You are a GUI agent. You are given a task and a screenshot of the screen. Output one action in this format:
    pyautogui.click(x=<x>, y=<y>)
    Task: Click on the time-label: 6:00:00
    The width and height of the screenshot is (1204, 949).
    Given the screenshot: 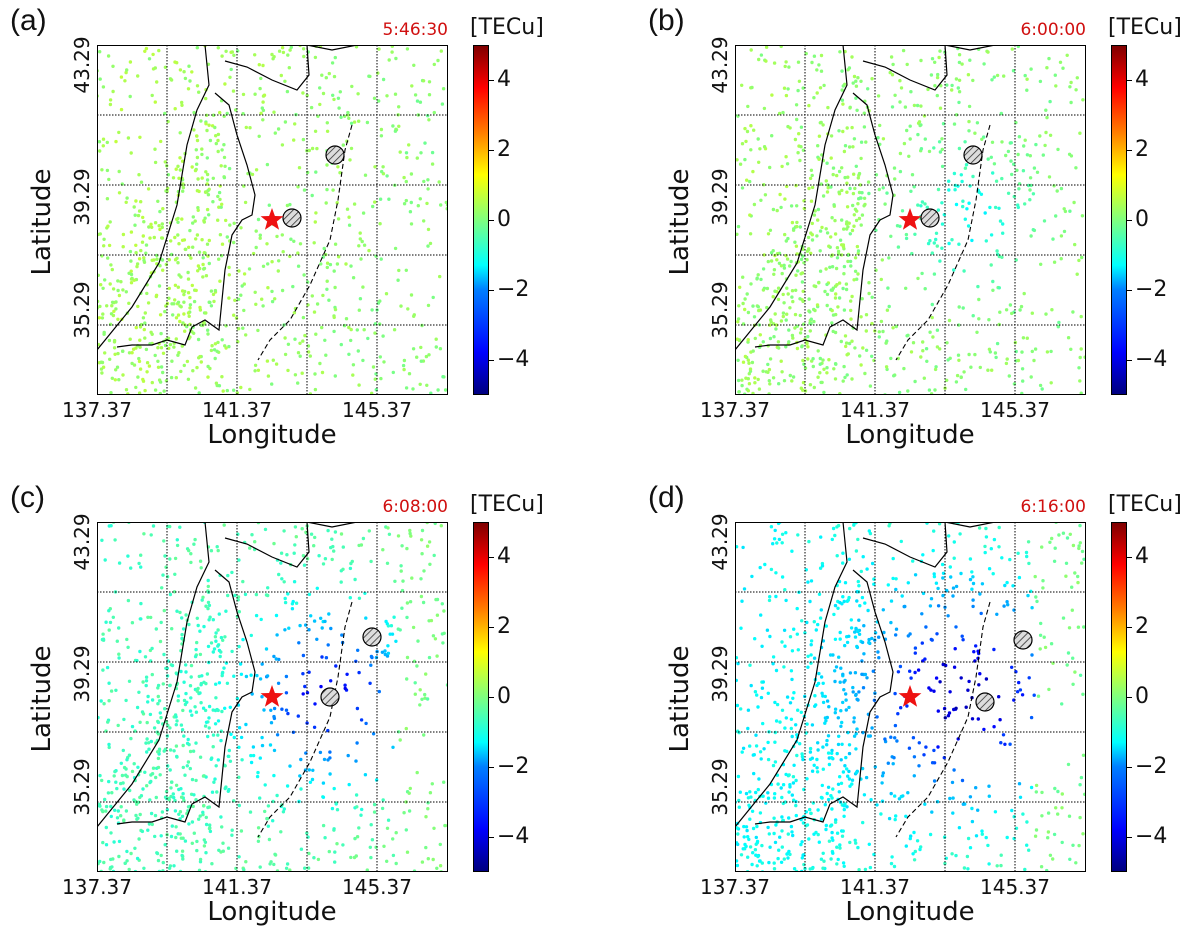 What is the action you would take?
    pyautogui.click(x=1053, y=30)
    